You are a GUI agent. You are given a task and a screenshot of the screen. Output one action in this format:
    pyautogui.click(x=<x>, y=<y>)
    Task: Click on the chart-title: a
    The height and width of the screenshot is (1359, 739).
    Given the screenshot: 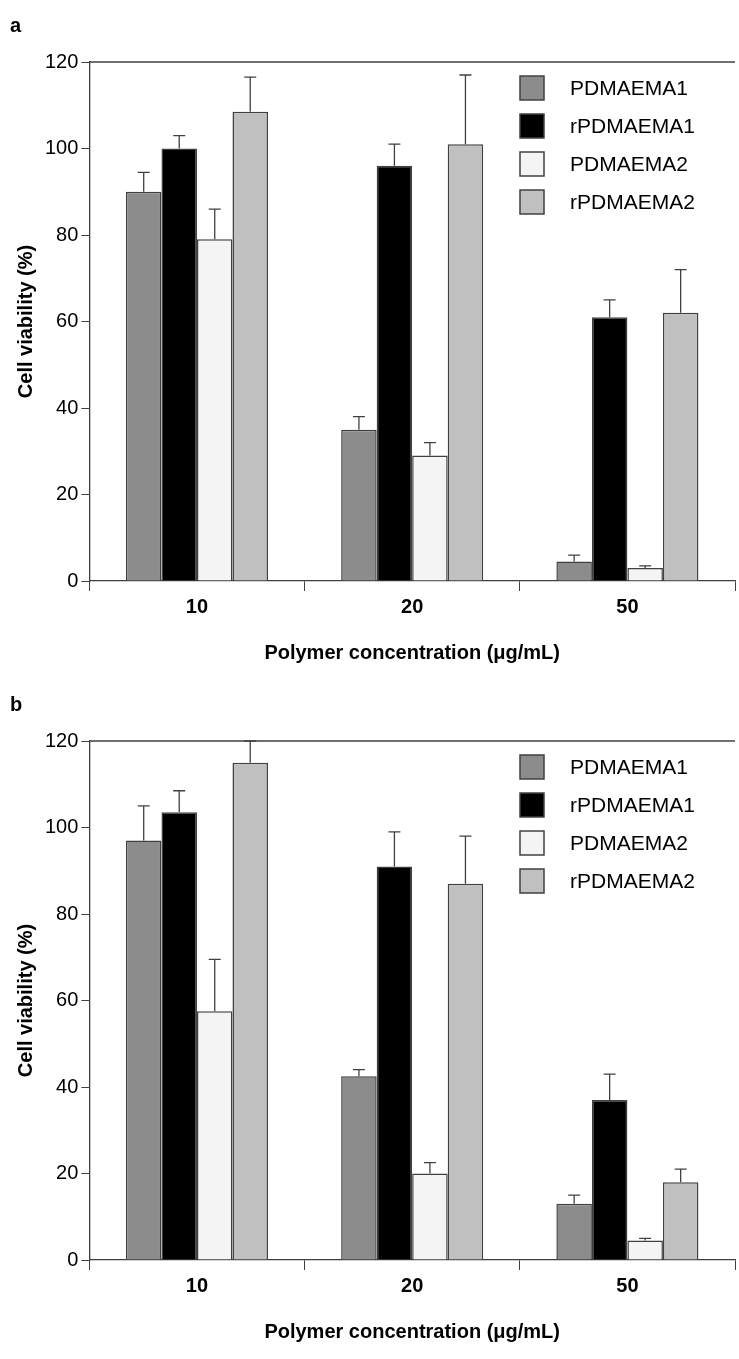 What is the action you would take?
    pyautogui.click(x=16, y=24)
    